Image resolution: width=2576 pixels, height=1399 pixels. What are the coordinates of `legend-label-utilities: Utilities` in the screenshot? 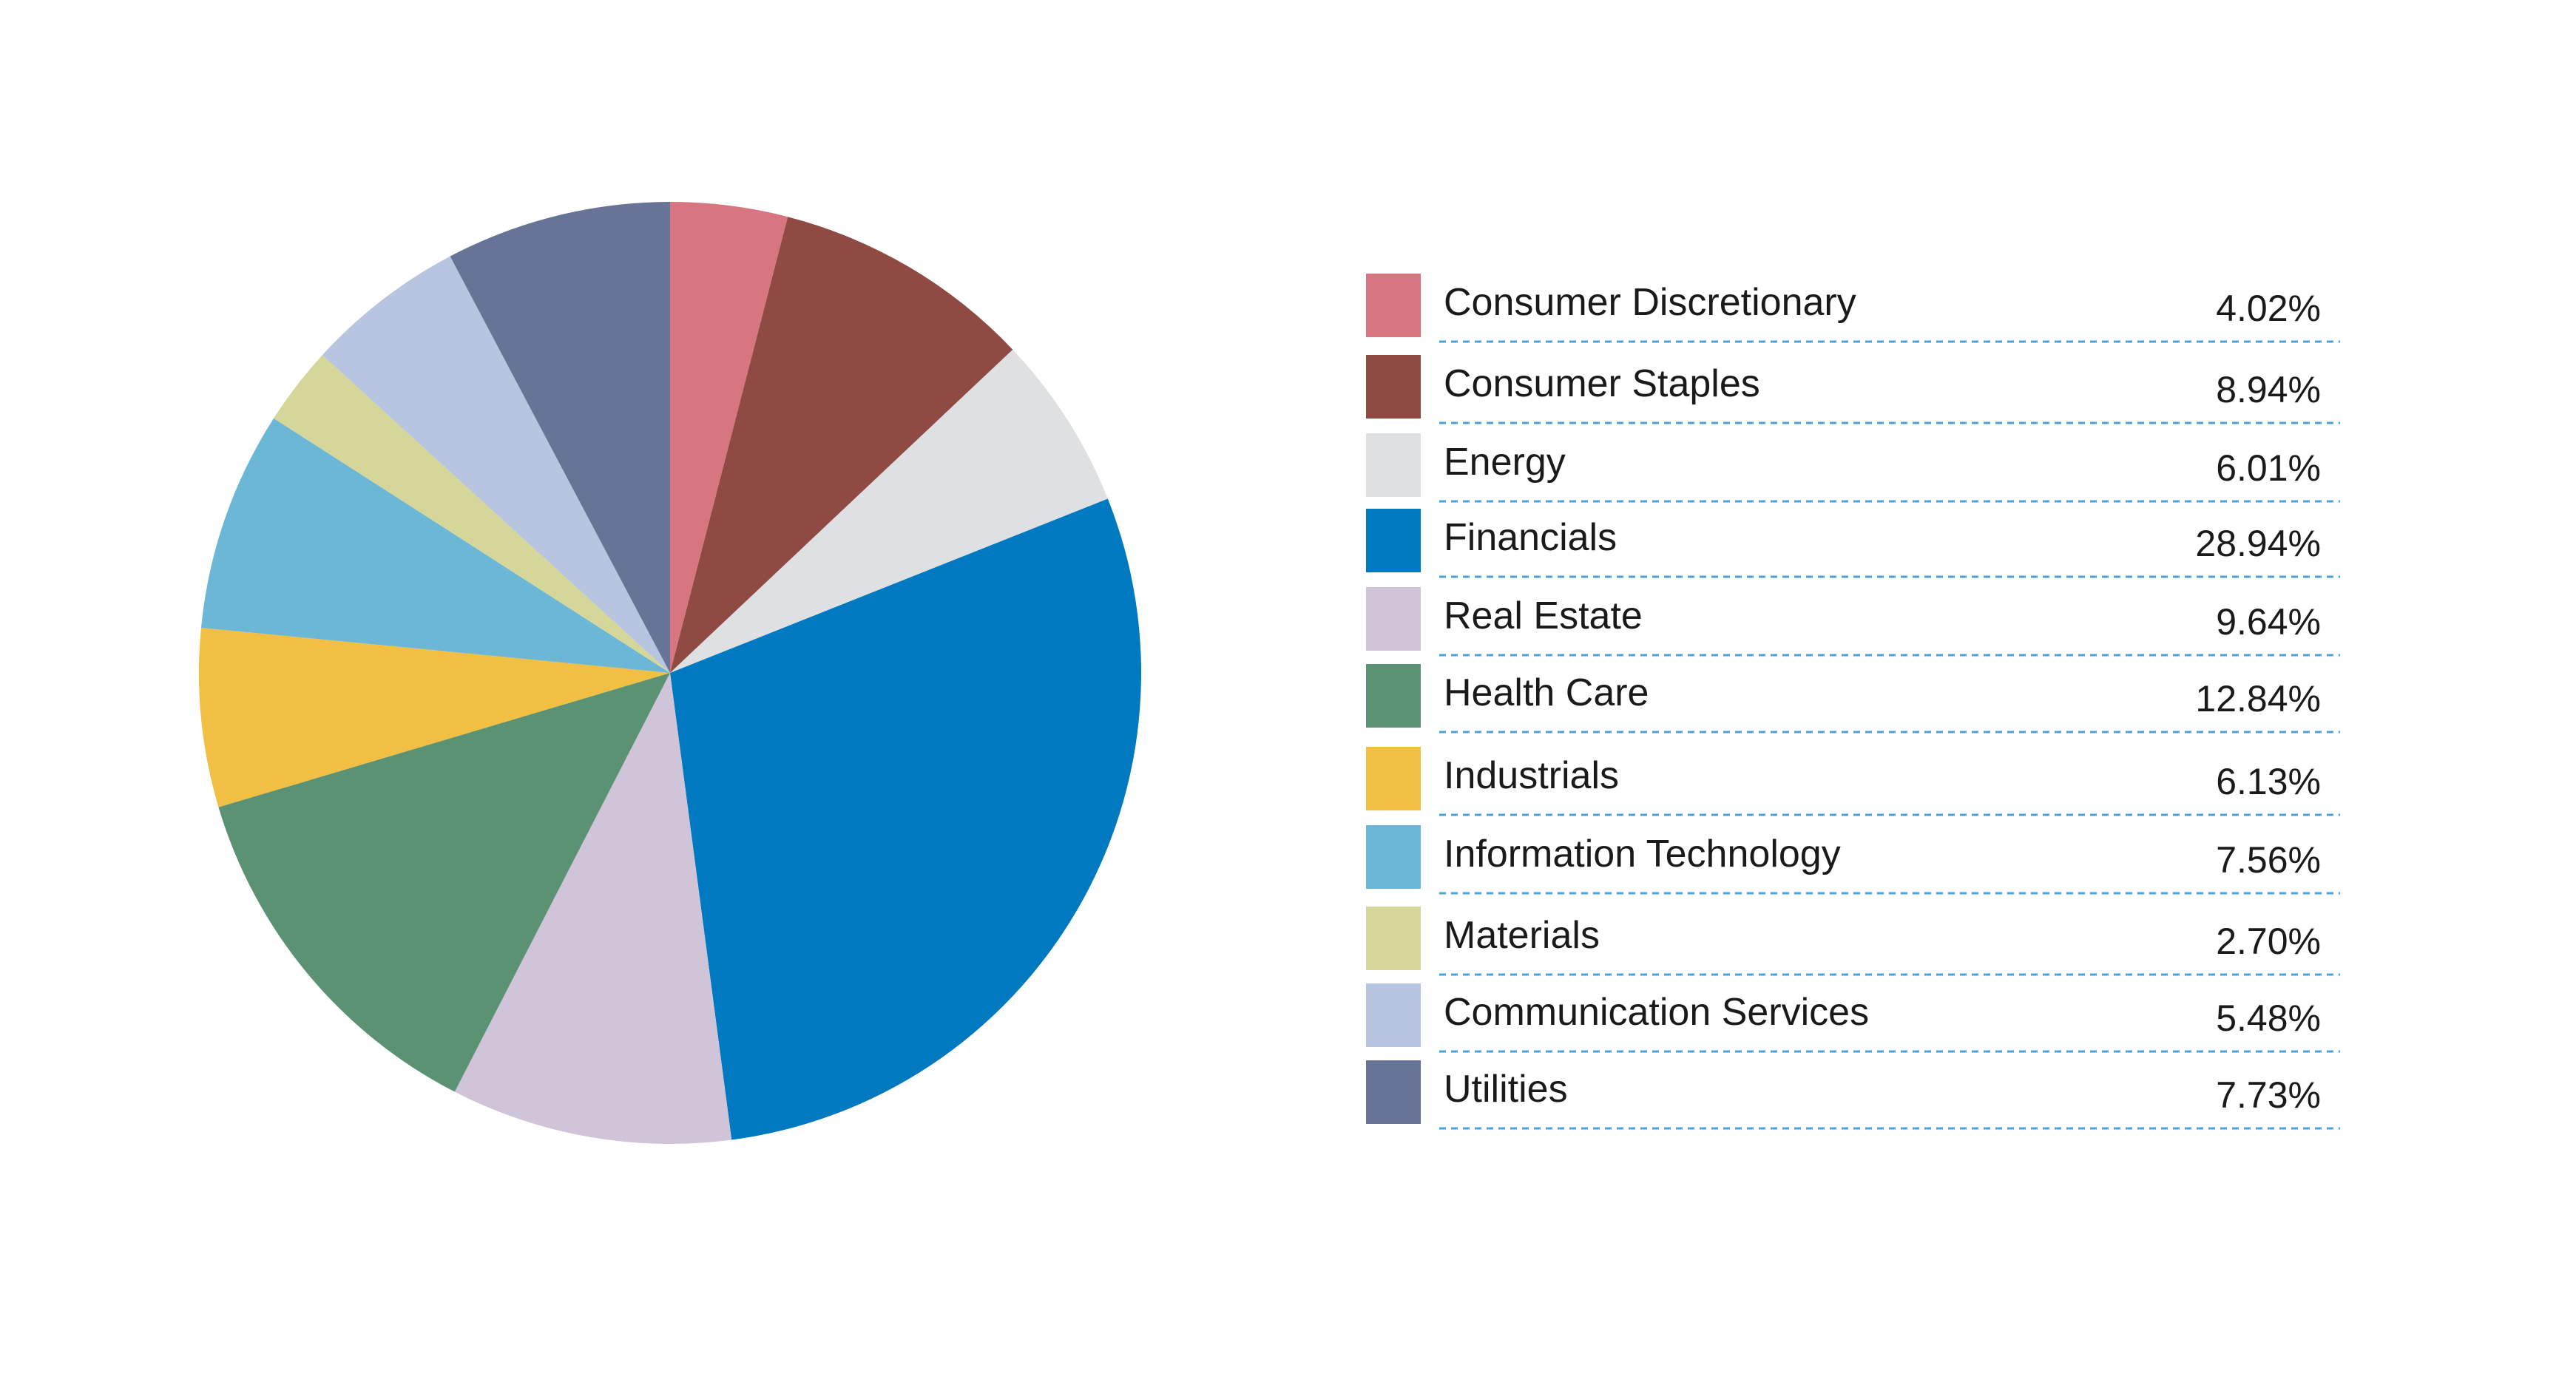 It's located at (1506, 1089).